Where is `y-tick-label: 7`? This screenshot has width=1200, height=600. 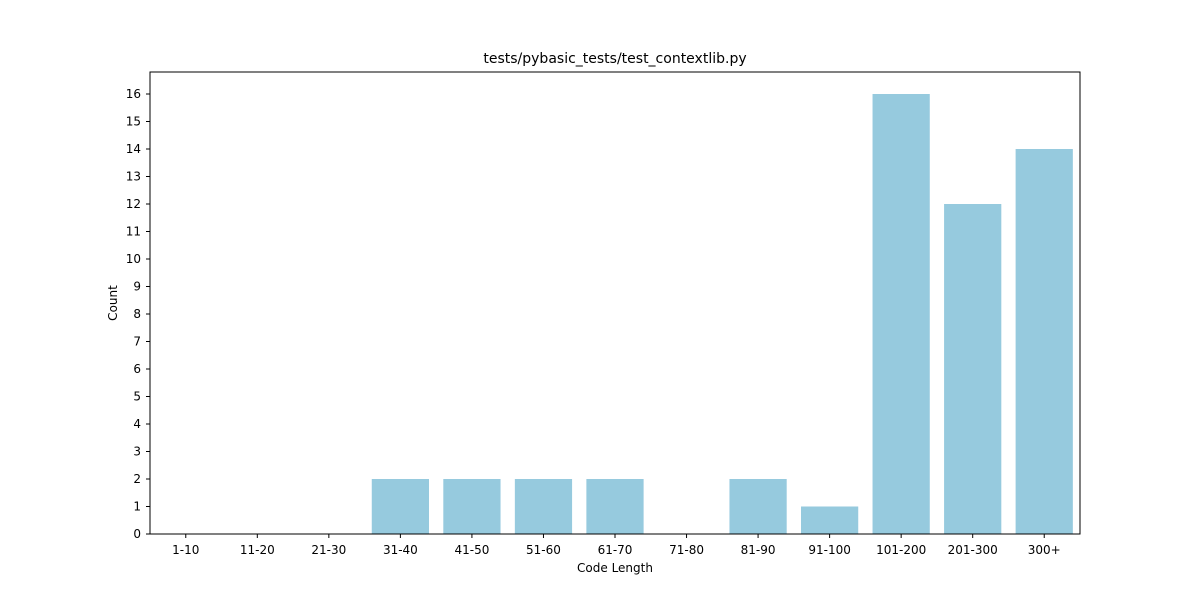 y-tick-label: 7 is located at coordinates (137, 342).